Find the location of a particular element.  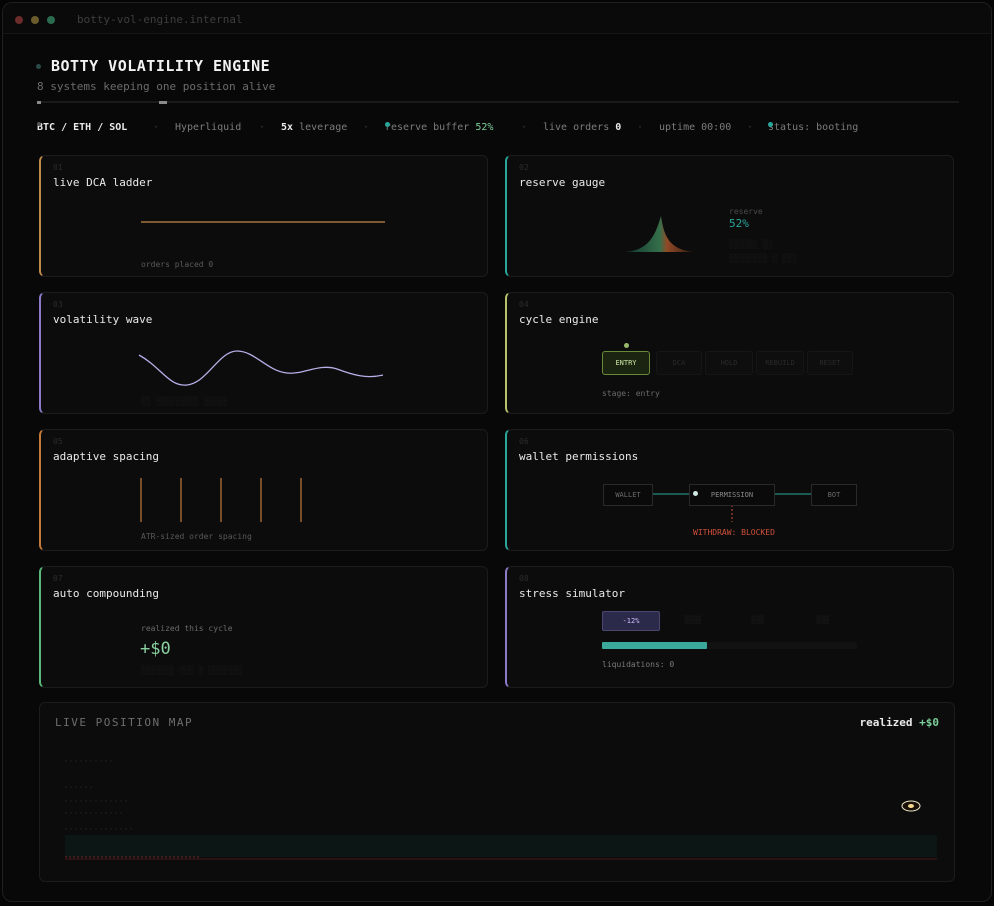

app-title: BOTTY VOLATILITY ENGINE is located at coordinates (161, 66).